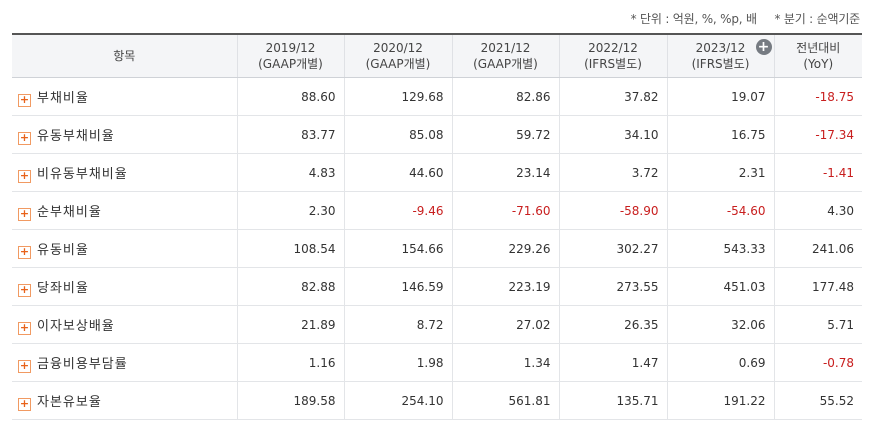  I want to click on column-header-year: 2020/12, so click(398, 48).